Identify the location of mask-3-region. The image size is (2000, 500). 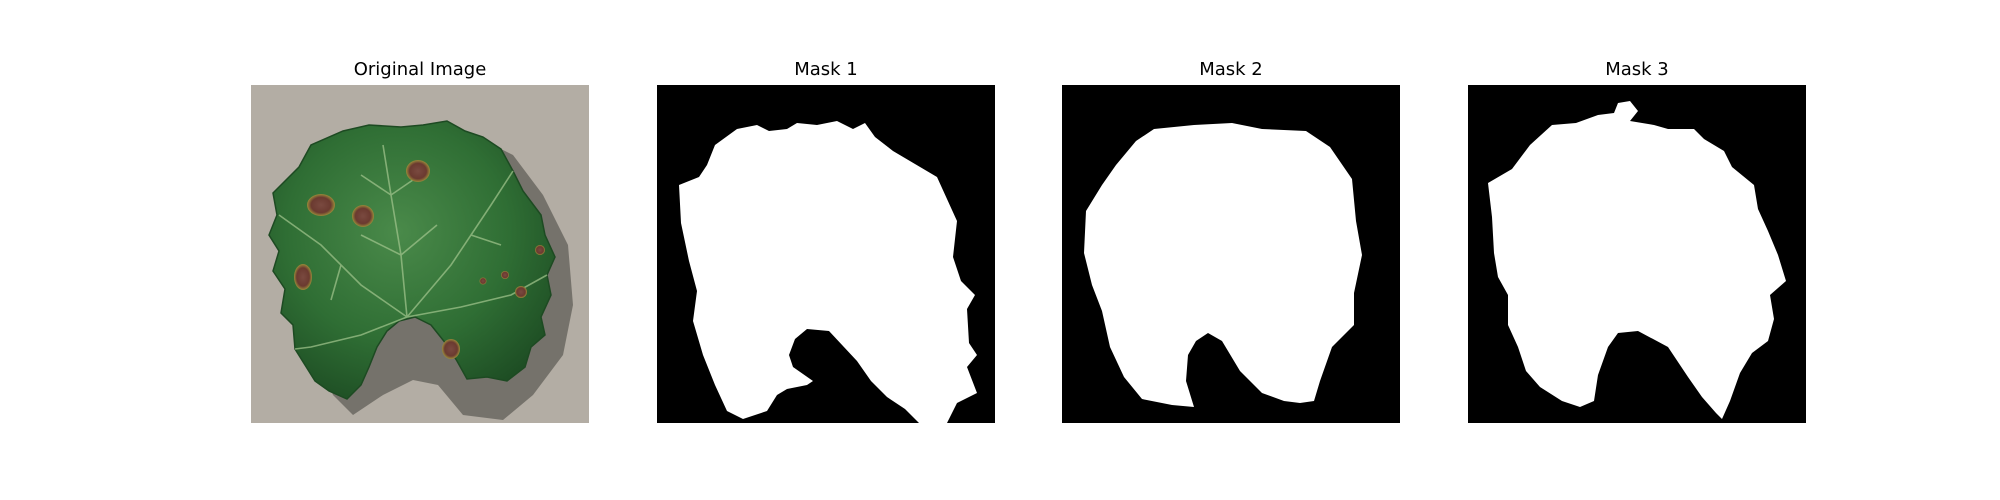
(1637, 260).